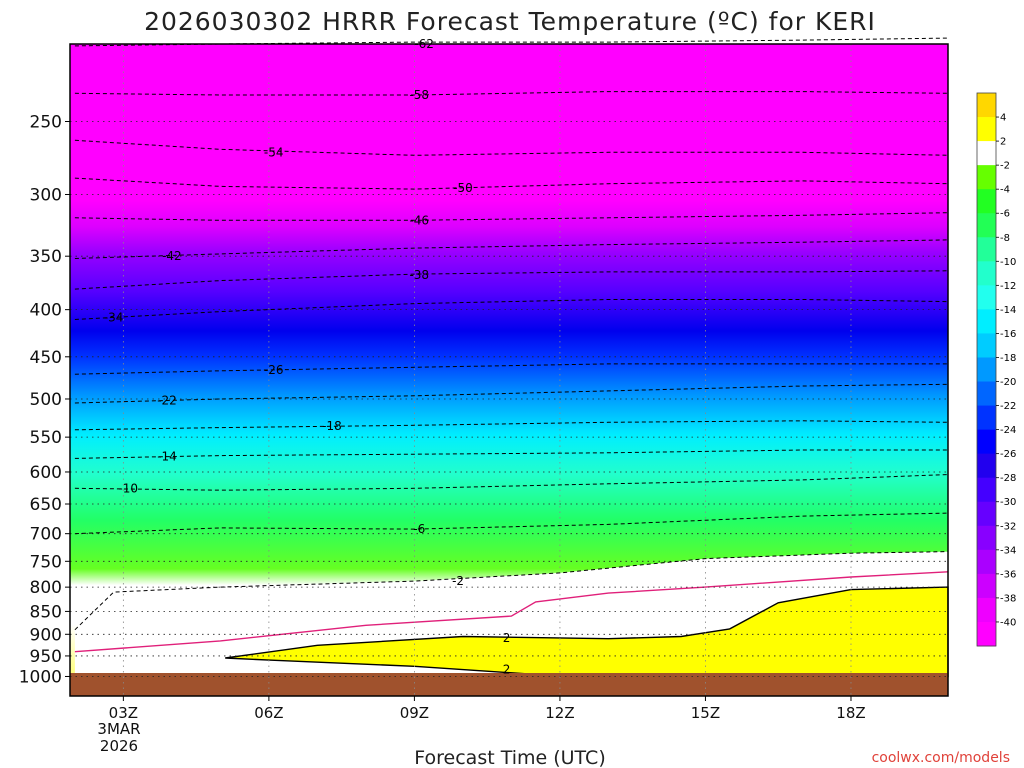 Image resolution: width=1024 pixels, height=768 pixels. Describe the element at coordinates (419, 529) in the screenshot. I see `isotherm-label: -6` at that location.